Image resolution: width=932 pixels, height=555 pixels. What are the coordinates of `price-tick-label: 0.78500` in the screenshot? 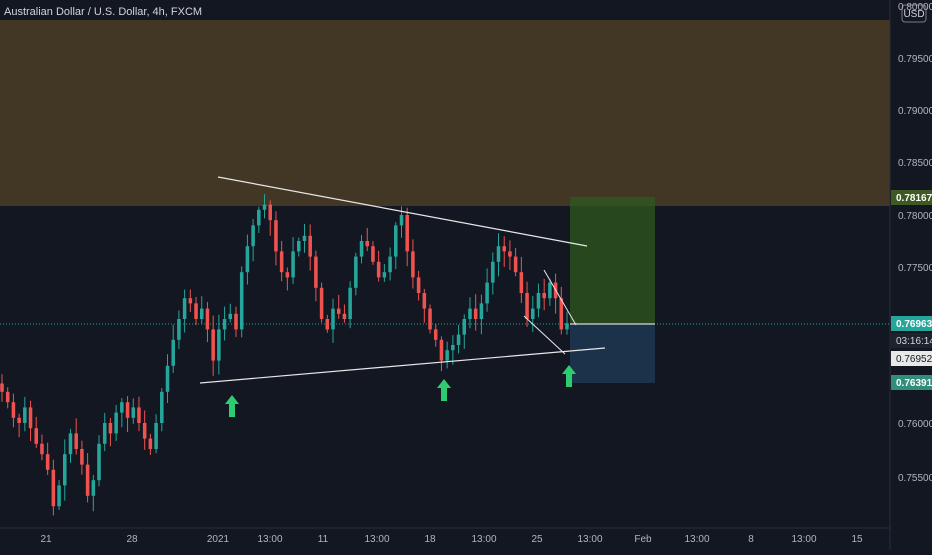 It's located at (915, 163).